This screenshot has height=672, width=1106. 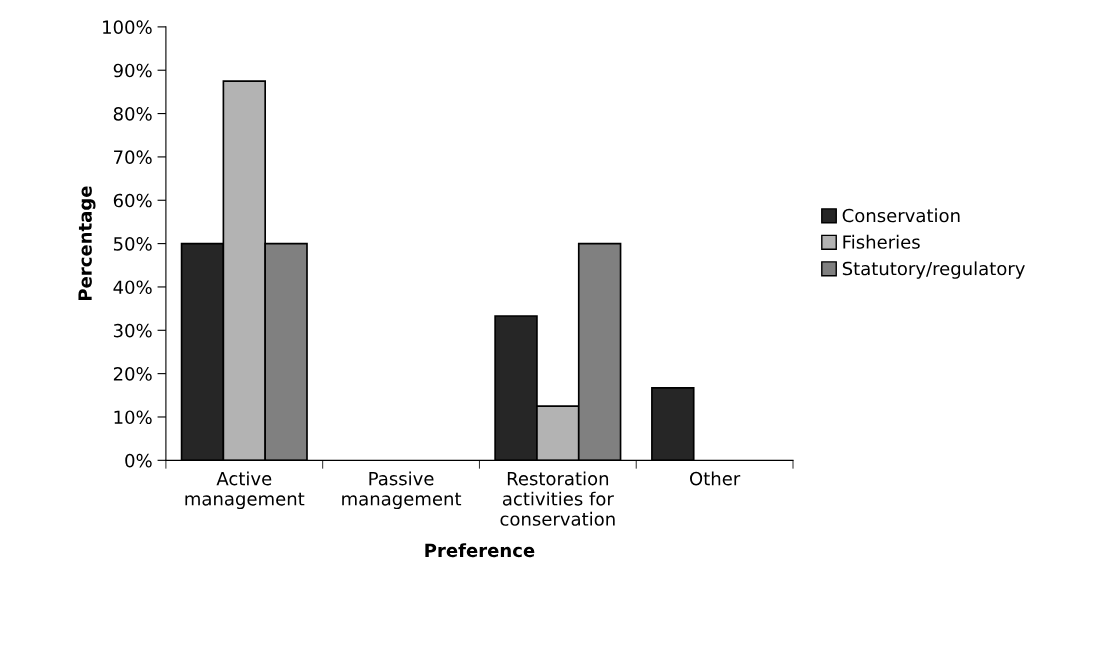 What do you see at coordinates (901, 215) in the screenshot?
I see `legend-label: Conservation` at bounding box center [901, 215].